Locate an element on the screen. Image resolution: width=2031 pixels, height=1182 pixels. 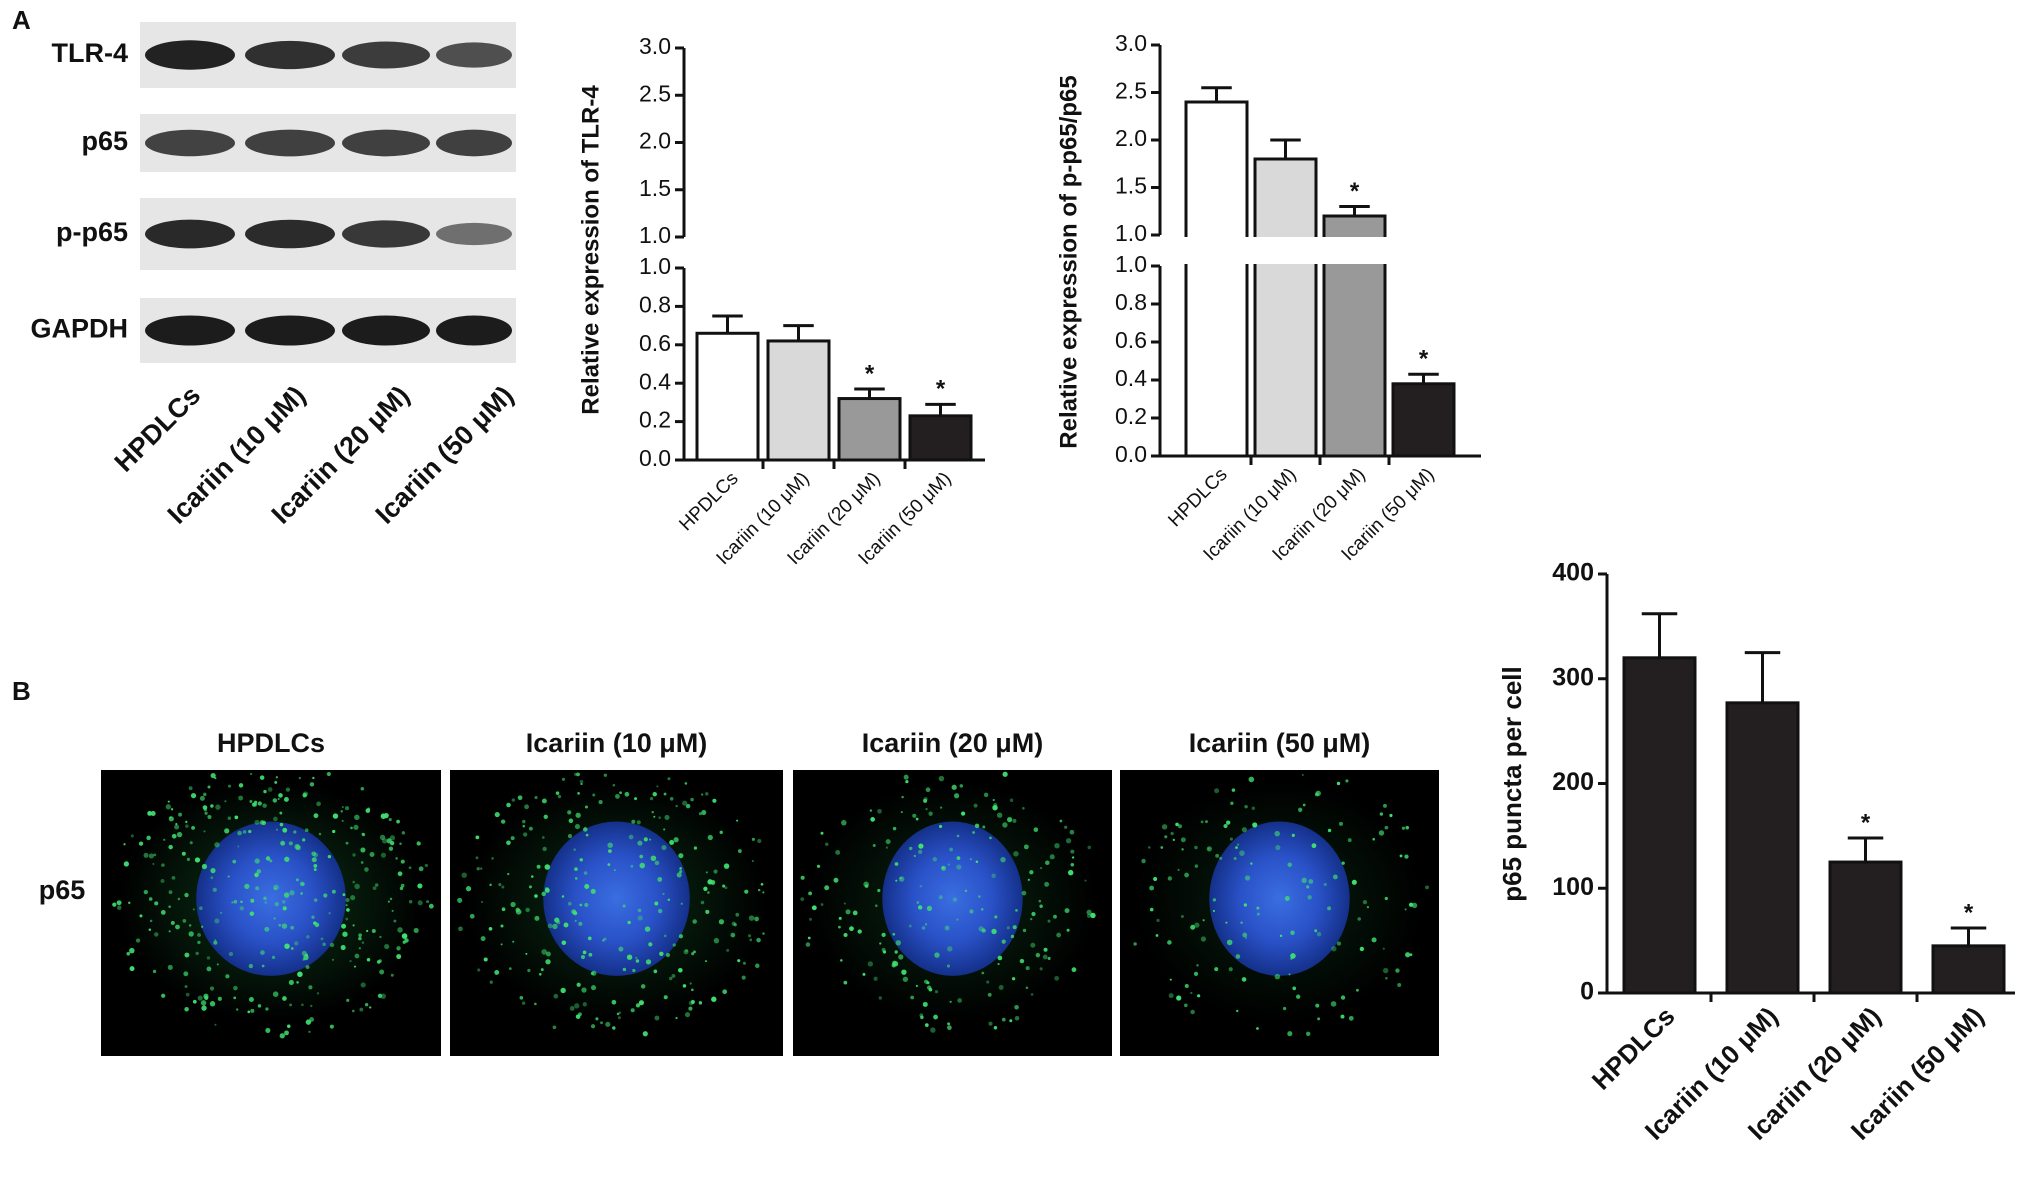
y-tick-label: 1.5 is located at coordinates (1131, 186).